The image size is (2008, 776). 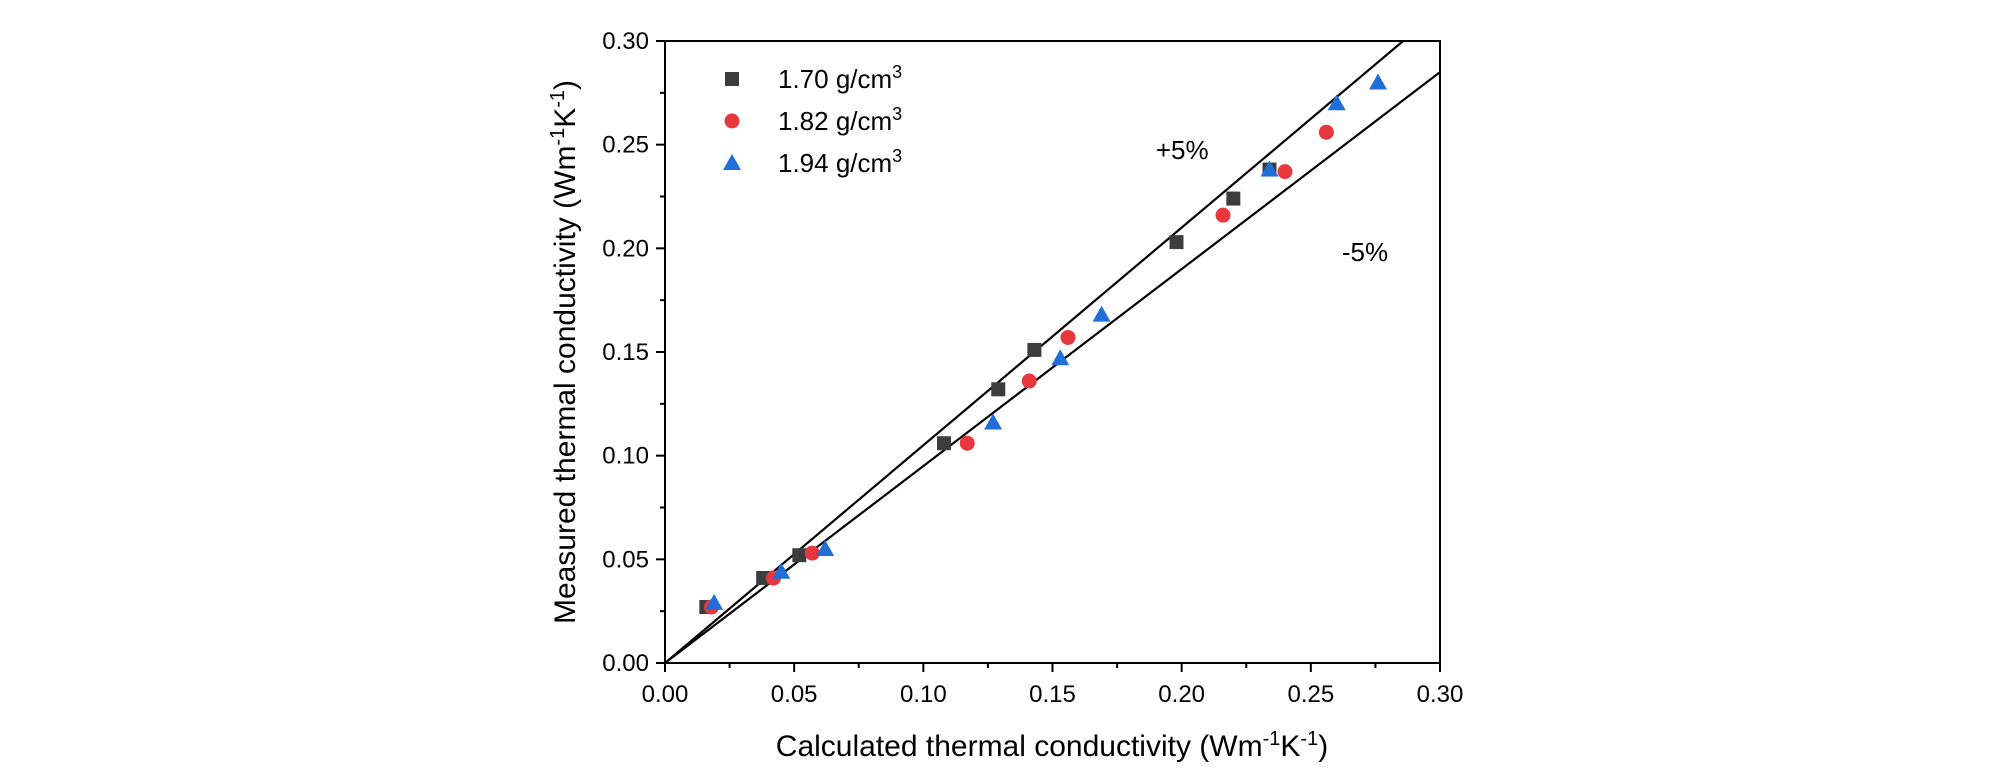 What do you see at coordinates (1365, 252) in the screenshot?
I see `annotation-label: -5%` at bounding box center [1365, 252].